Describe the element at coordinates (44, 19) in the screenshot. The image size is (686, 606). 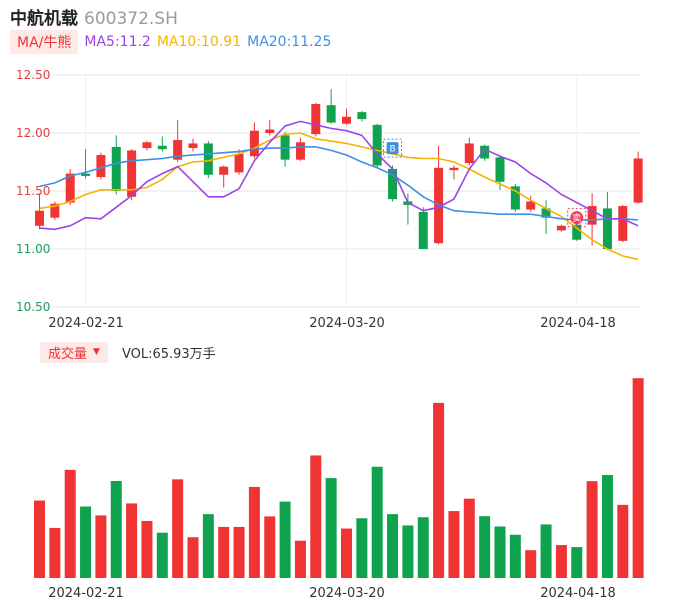
I see `stock-name: 中航机载` at that location.